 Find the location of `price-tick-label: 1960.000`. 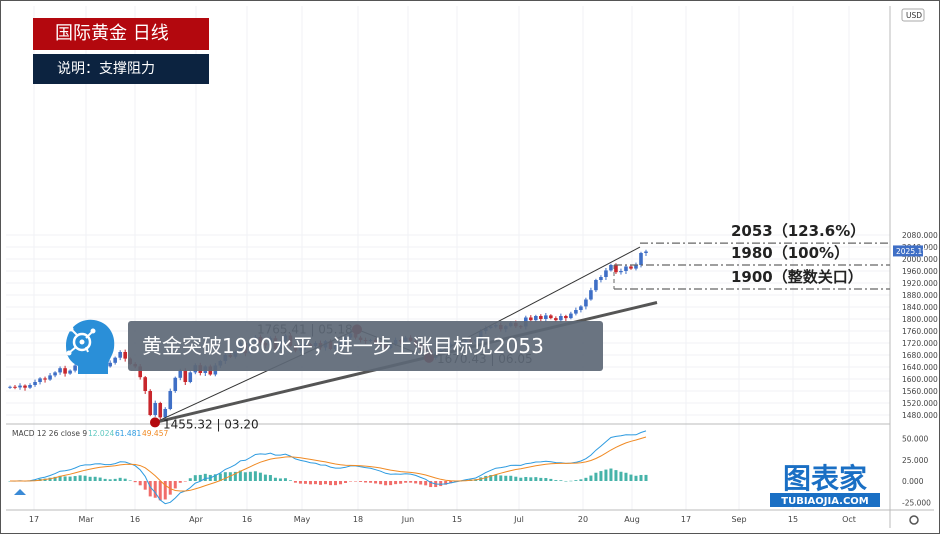

price-tick-label: 1960.000 is located at coordinates (920, 271).